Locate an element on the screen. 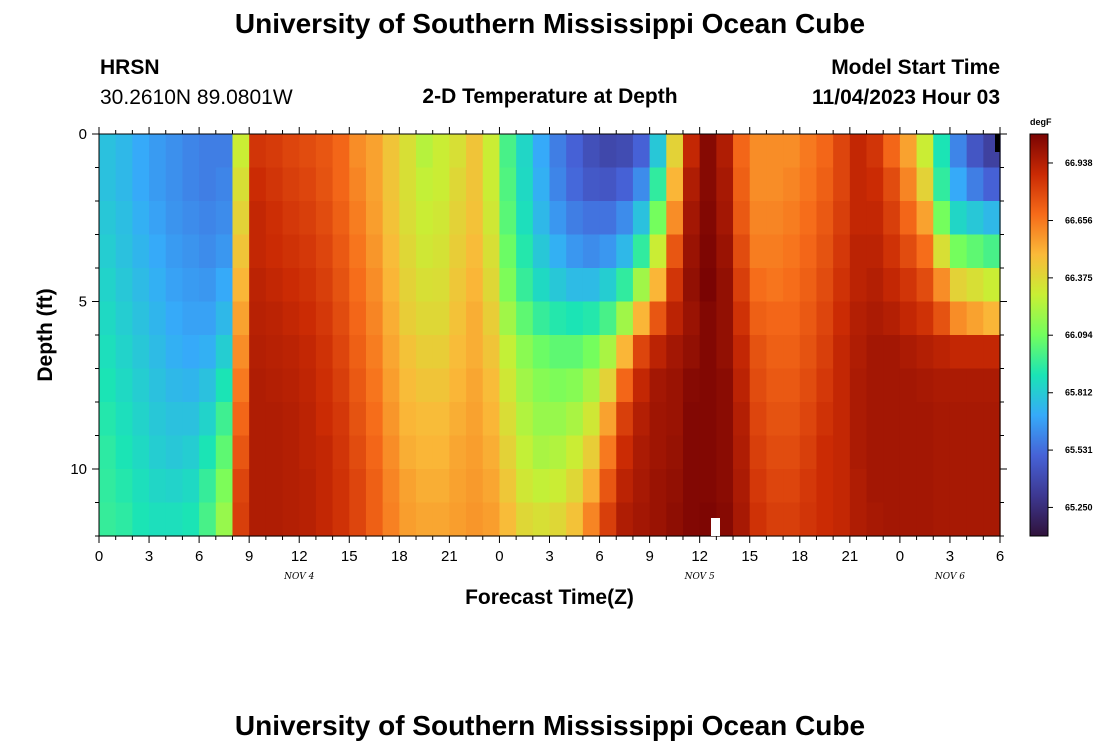 This screenshot has height=750, width=1100. model-start-time: 11/04/2023 Hour 03 is located at coordinates (906, 97).